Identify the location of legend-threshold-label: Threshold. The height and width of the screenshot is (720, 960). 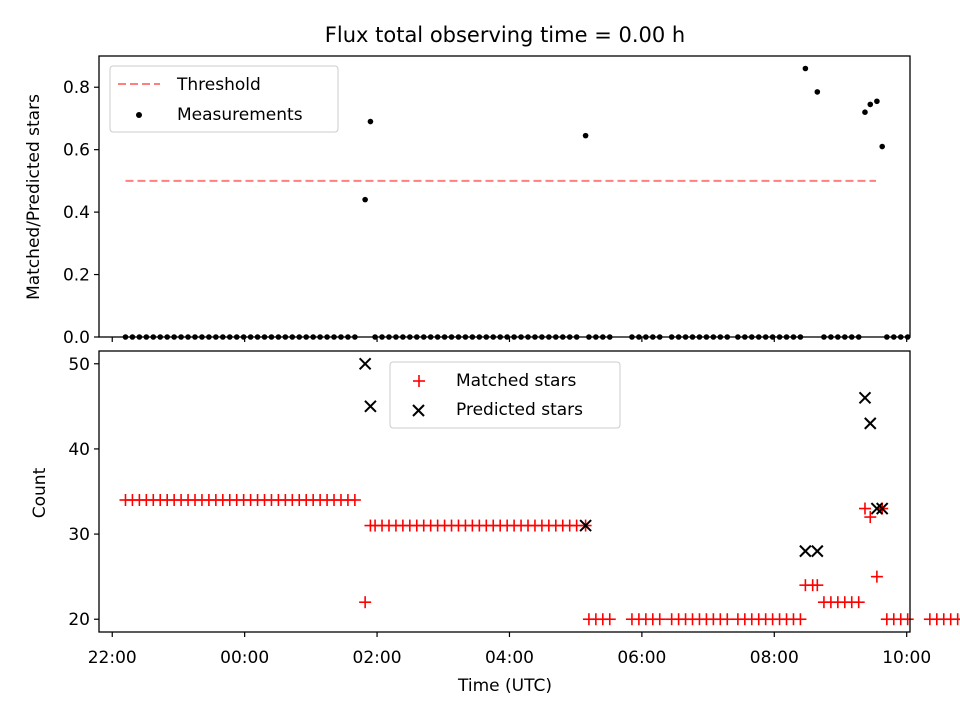
(218, 85).